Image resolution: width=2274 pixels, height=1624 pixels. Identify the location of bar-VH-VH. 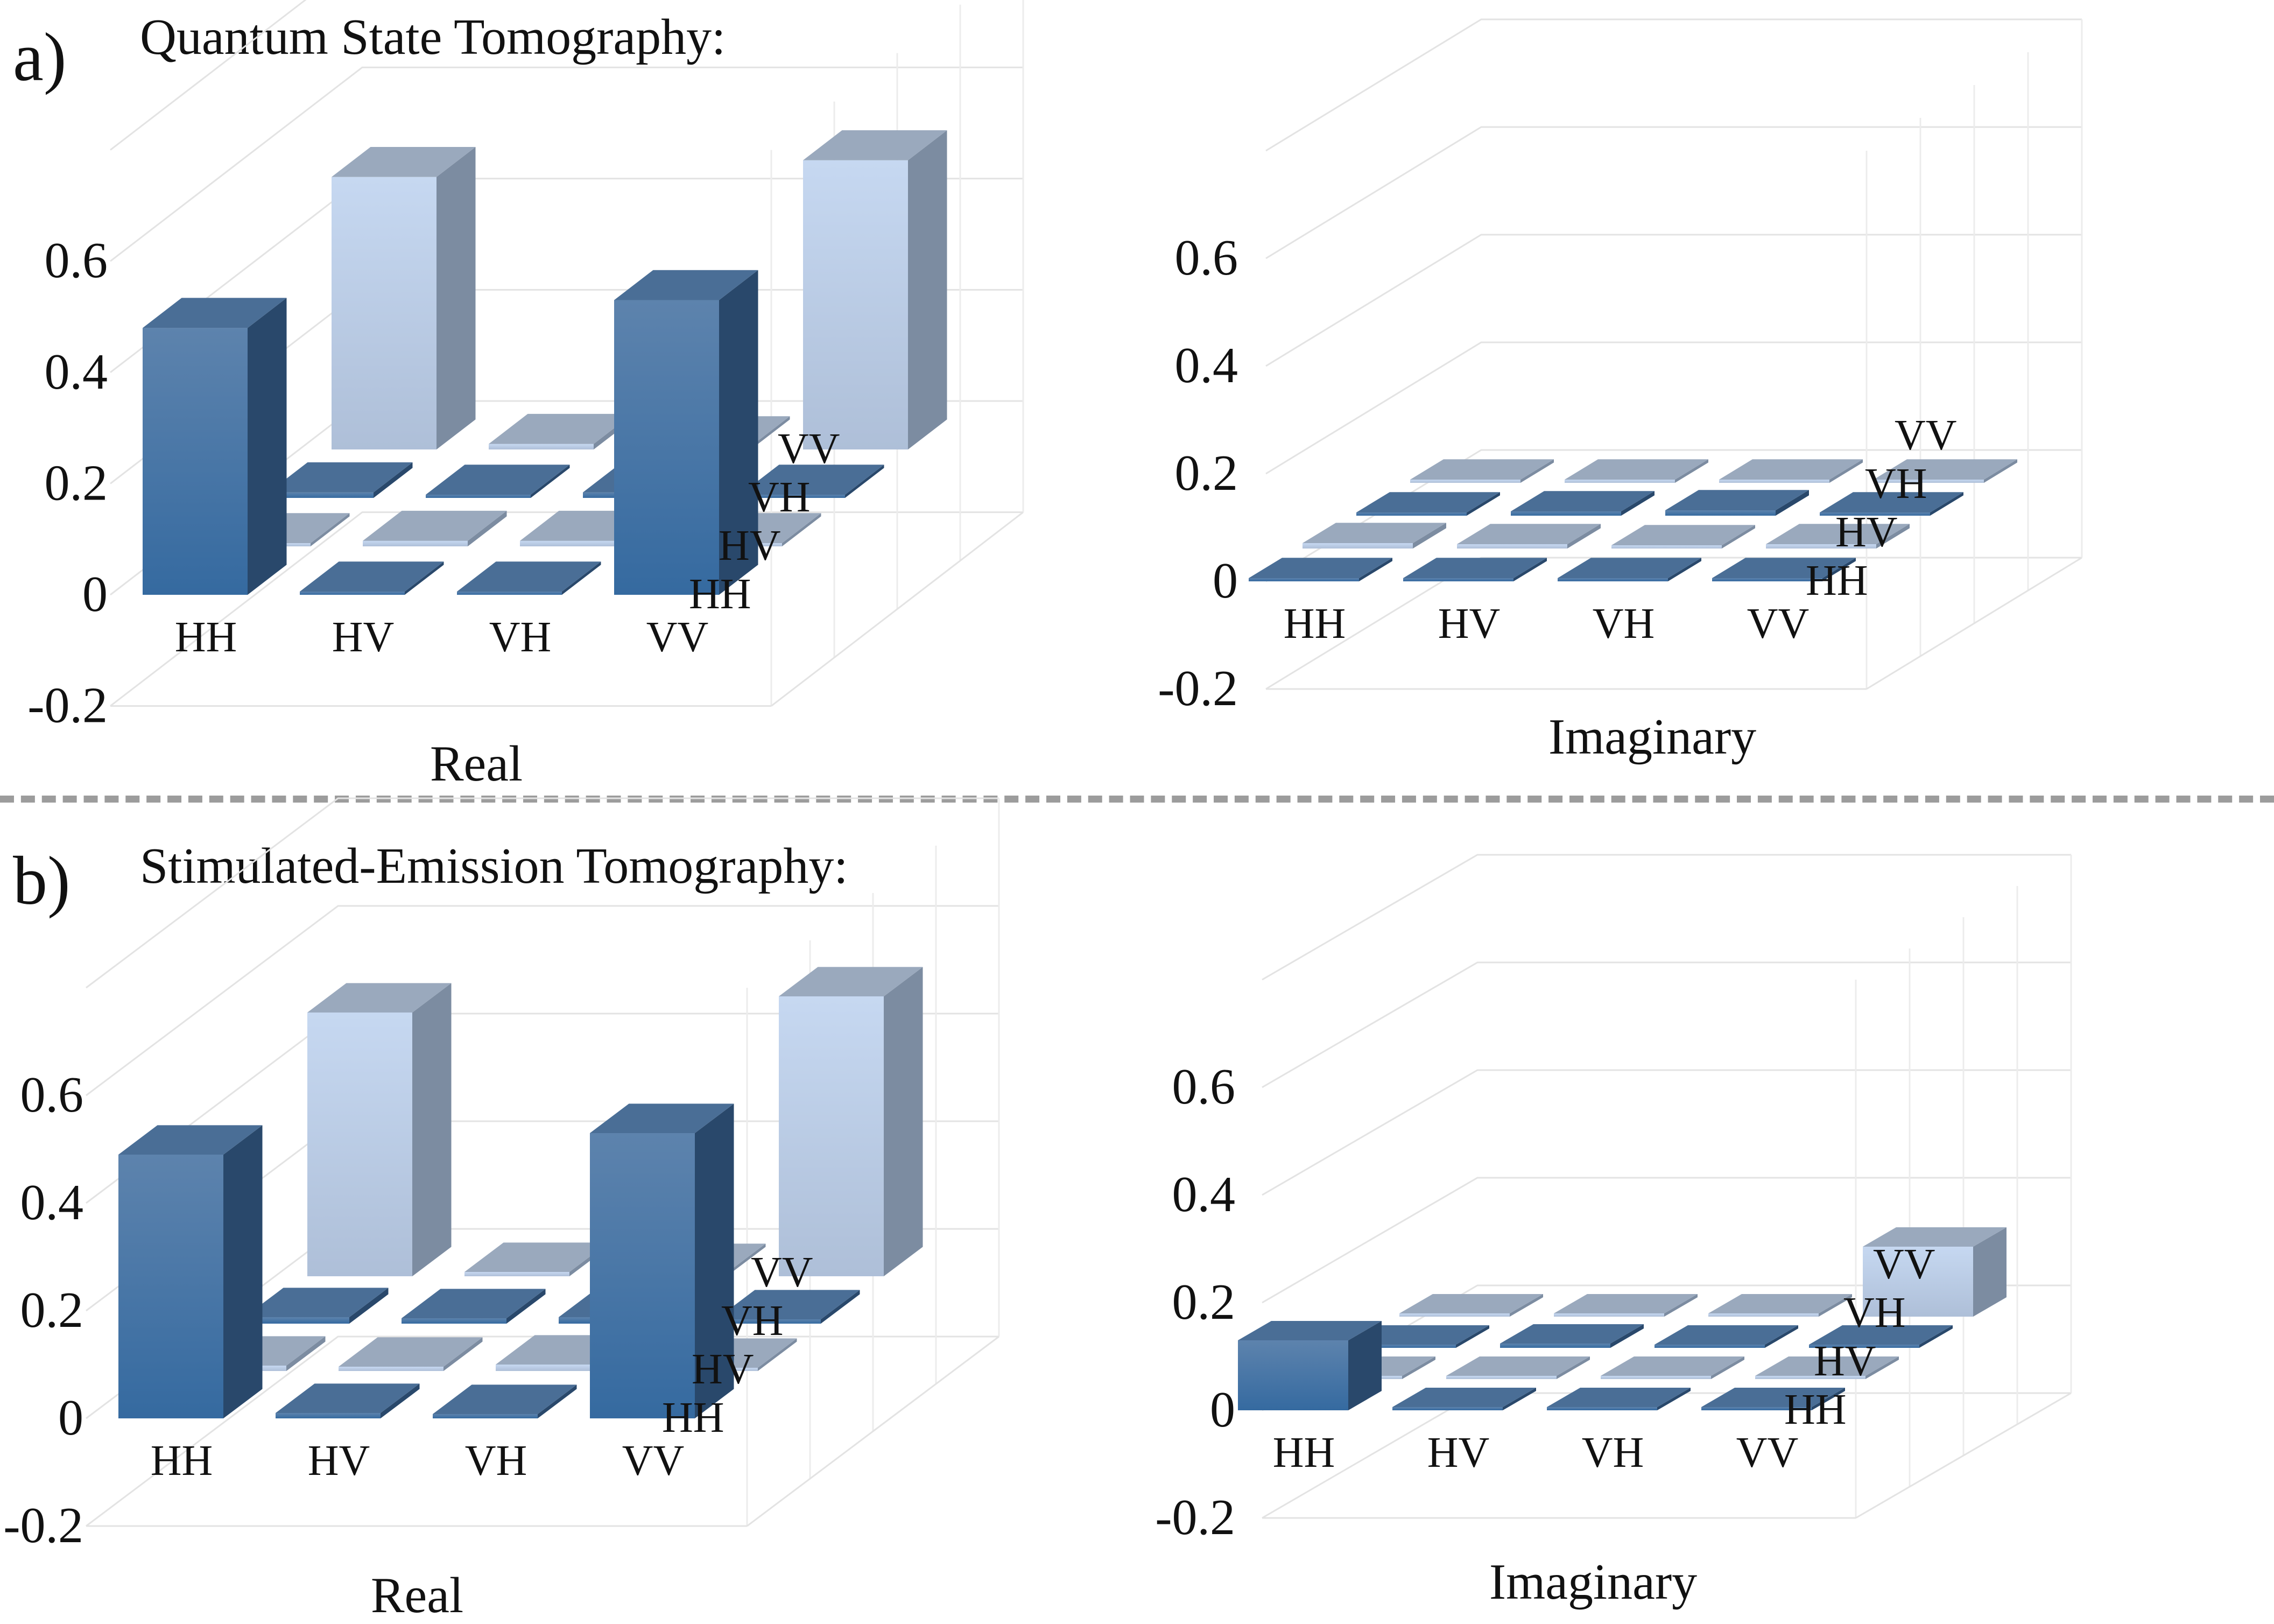
(1737, 503).